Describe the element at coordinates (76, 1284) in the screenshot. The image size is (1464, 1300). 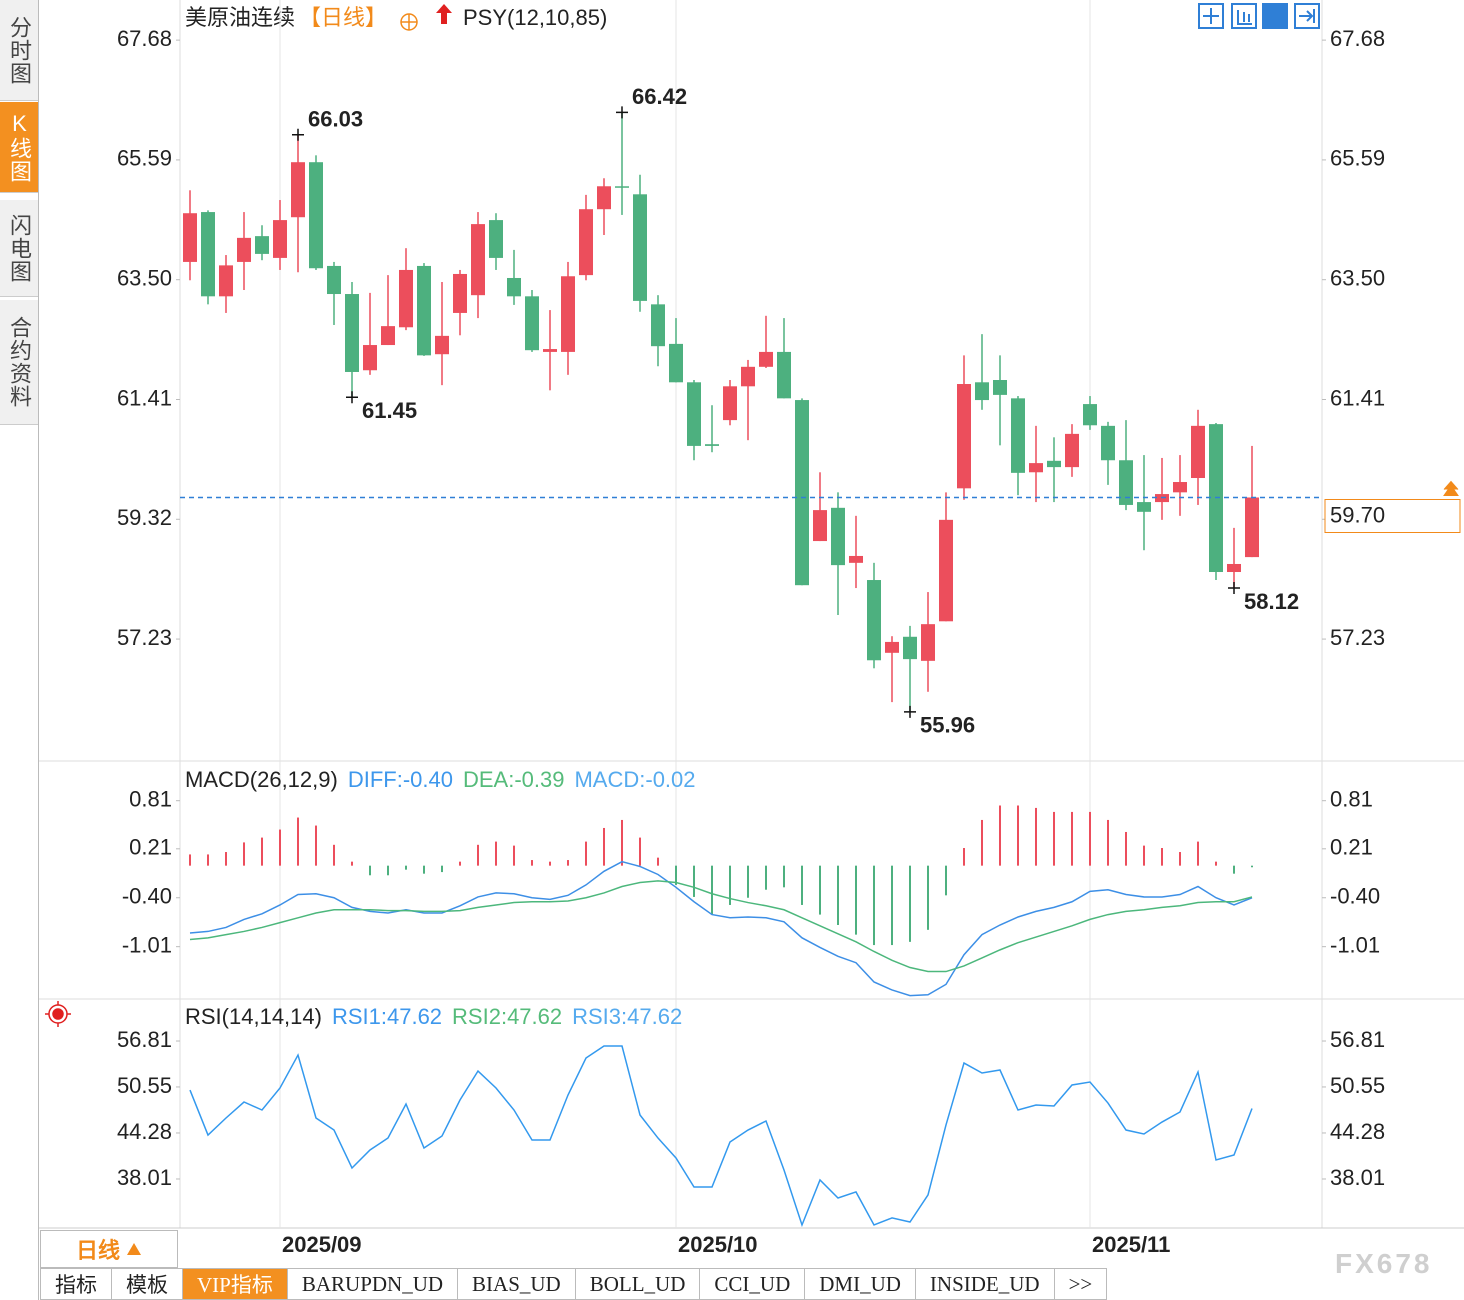
I see `indicator-tab: 指标` at that location.